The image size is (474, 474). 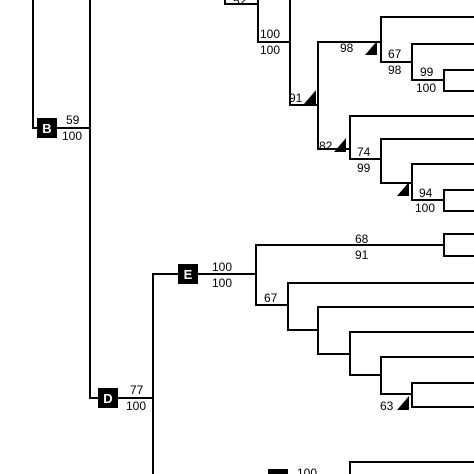 What do you see at coordinates (73, 120) in the screenshot?
I see `node-B-support-top: 59` at bounding box center [73, 120].